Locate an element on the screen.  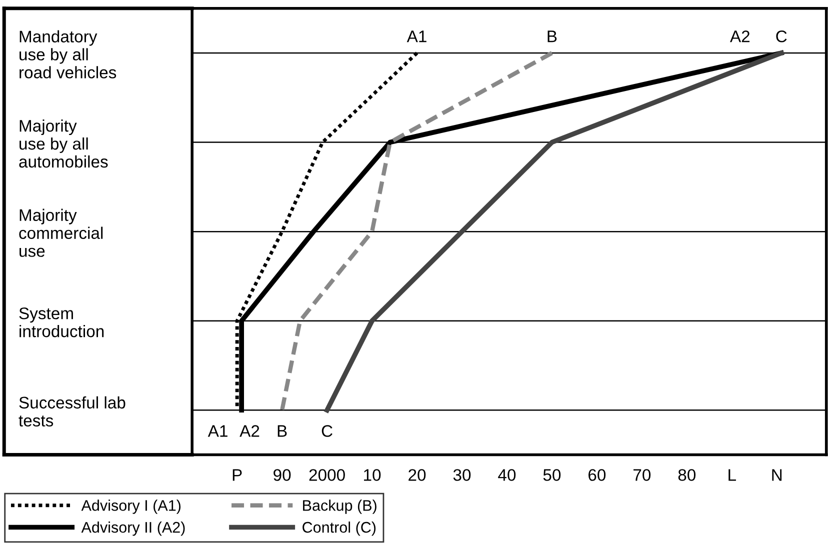
y-tick-label: Mandatory use by all road vehicles is located at coordinates (68, 54).